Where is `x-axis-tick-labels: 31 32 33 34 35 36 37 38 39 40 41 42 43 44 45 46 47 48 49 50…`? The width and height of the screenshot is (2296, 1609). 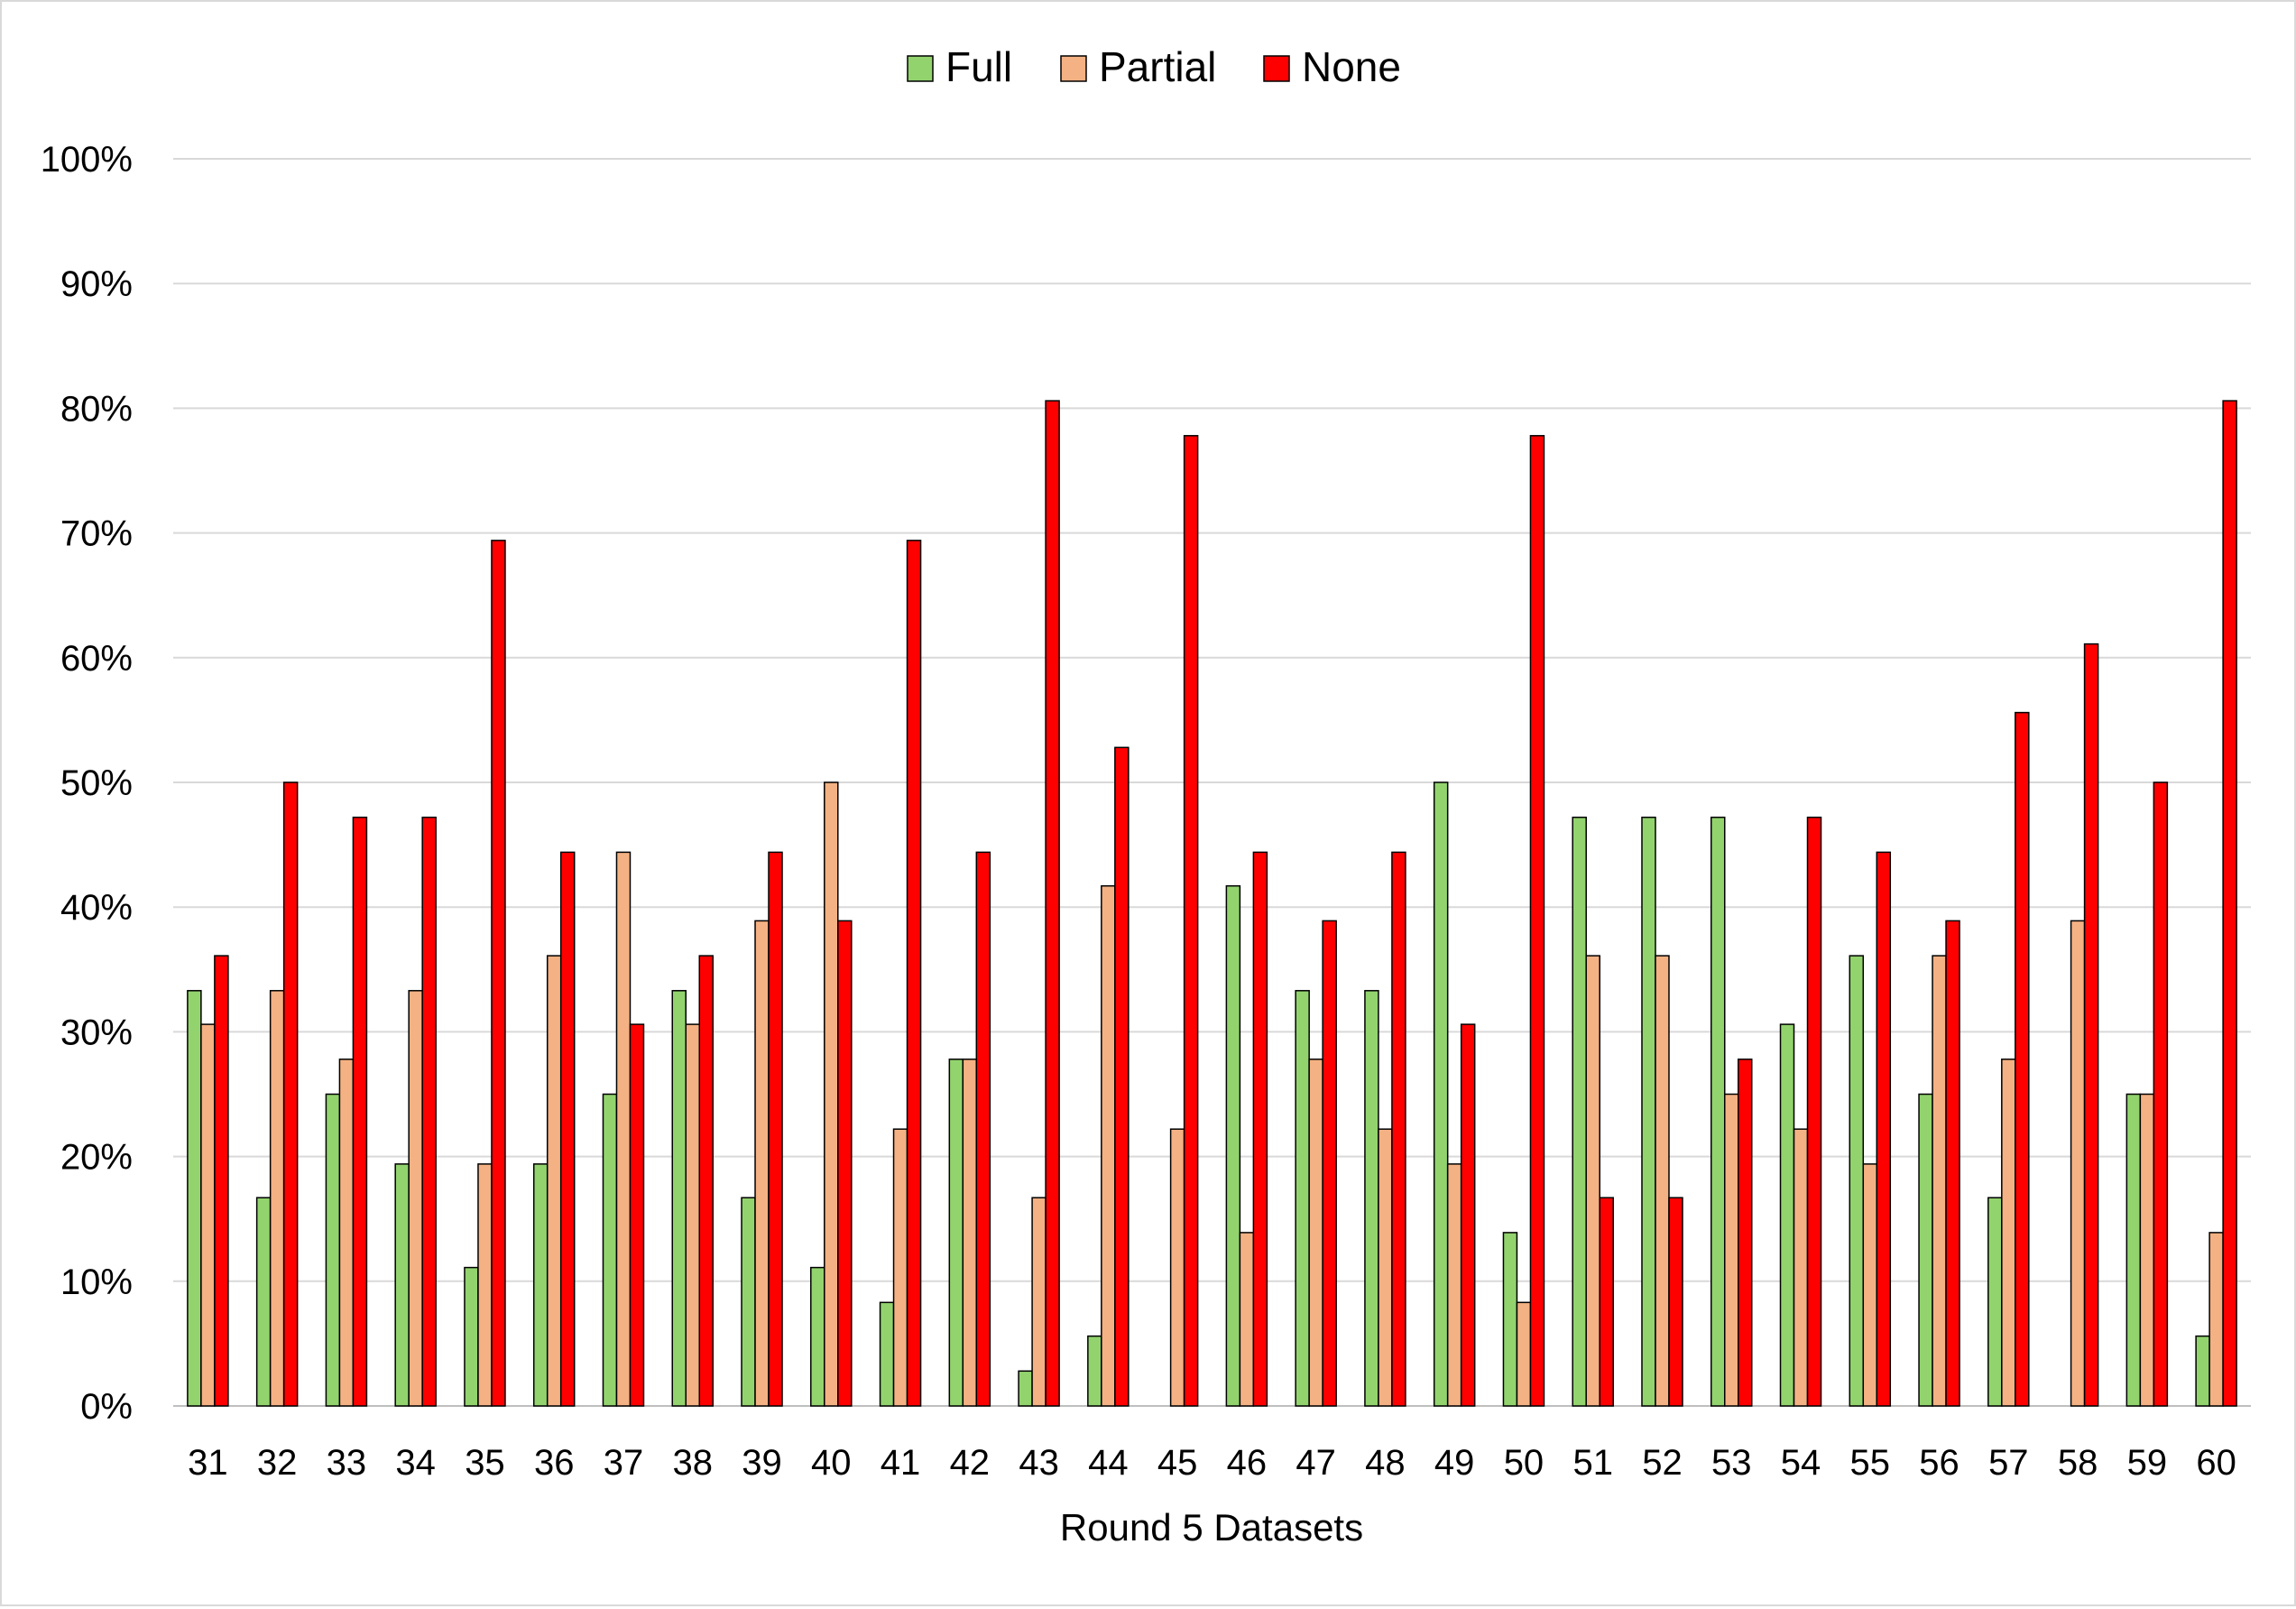
x-axis-tick-labels: 31 32 33 34 35 36 37 38 39 40 41 42 43 44 45 46 47 48 49 50… is located at coordinates (1212, 1463).